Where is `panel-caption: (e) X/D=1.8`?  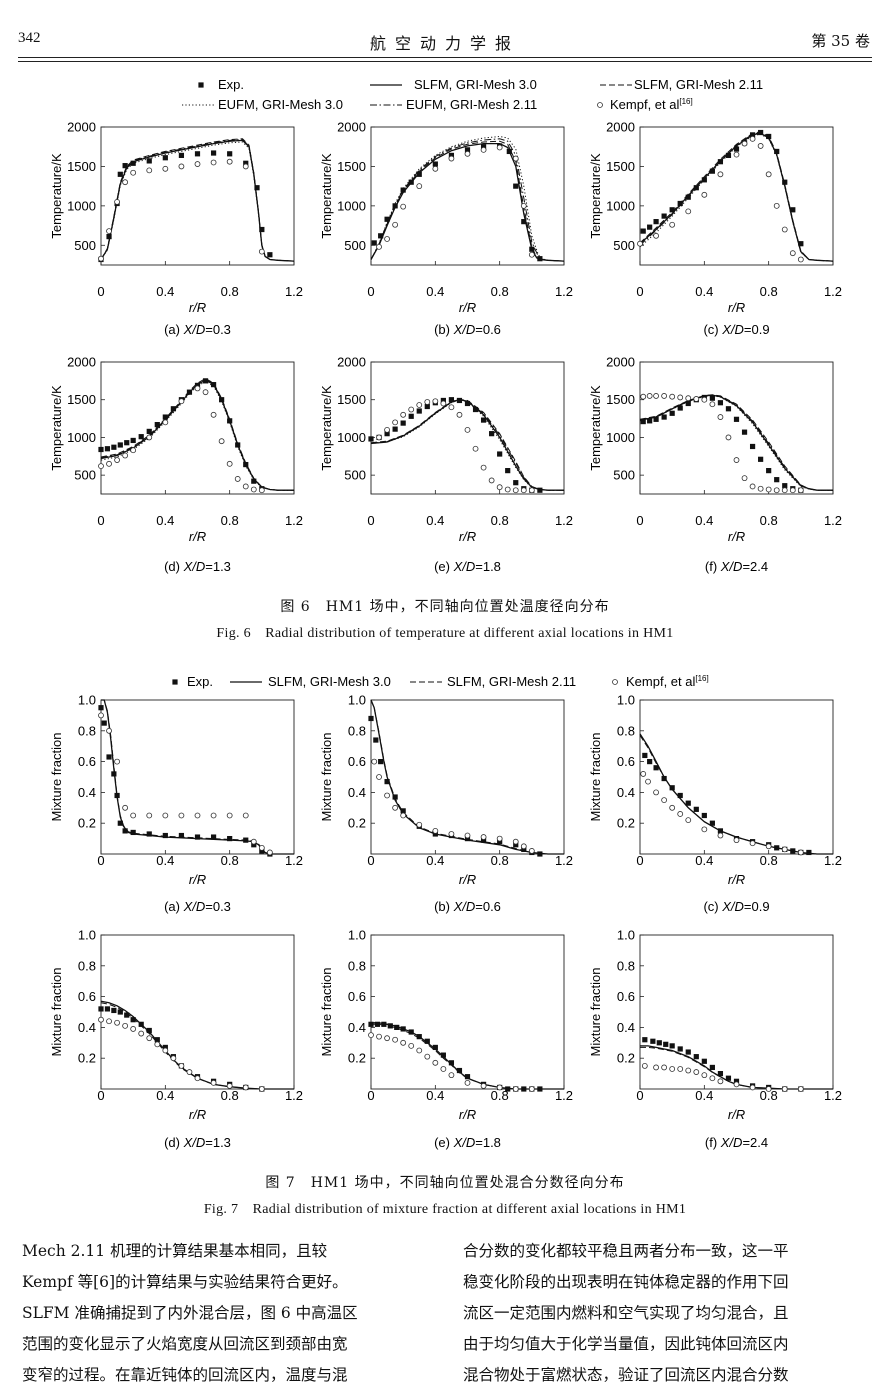
panel-caption: (e) X/D=1.8 is located at coordinates (467, 566).